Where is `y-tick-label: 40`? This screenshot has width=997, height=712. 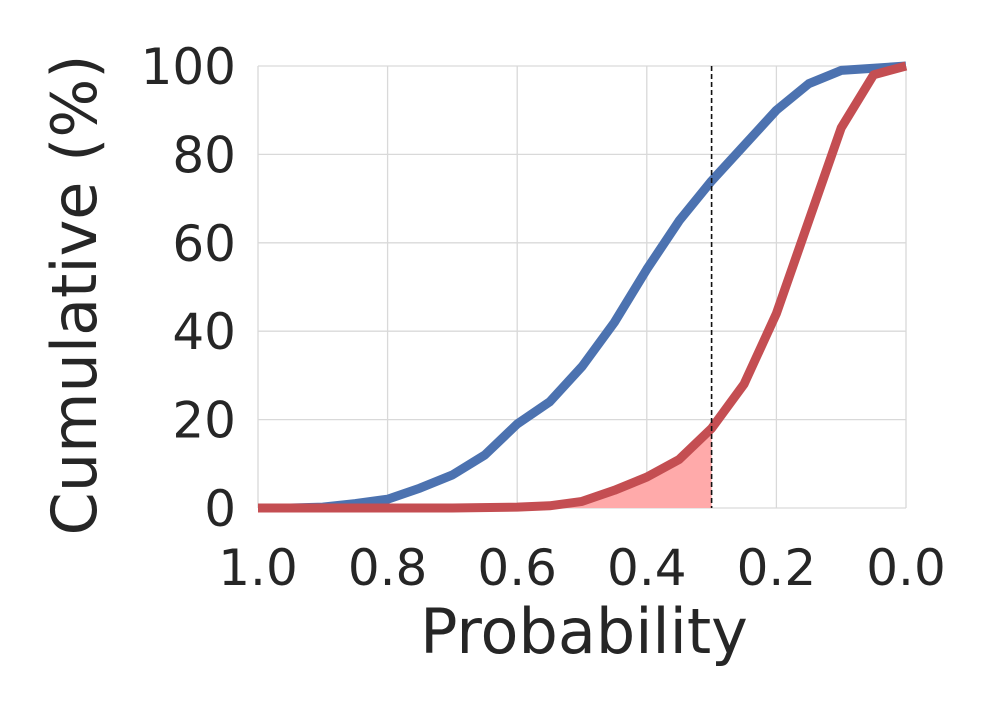 y-tick-label: 40 is located at coordinates (204, 332).